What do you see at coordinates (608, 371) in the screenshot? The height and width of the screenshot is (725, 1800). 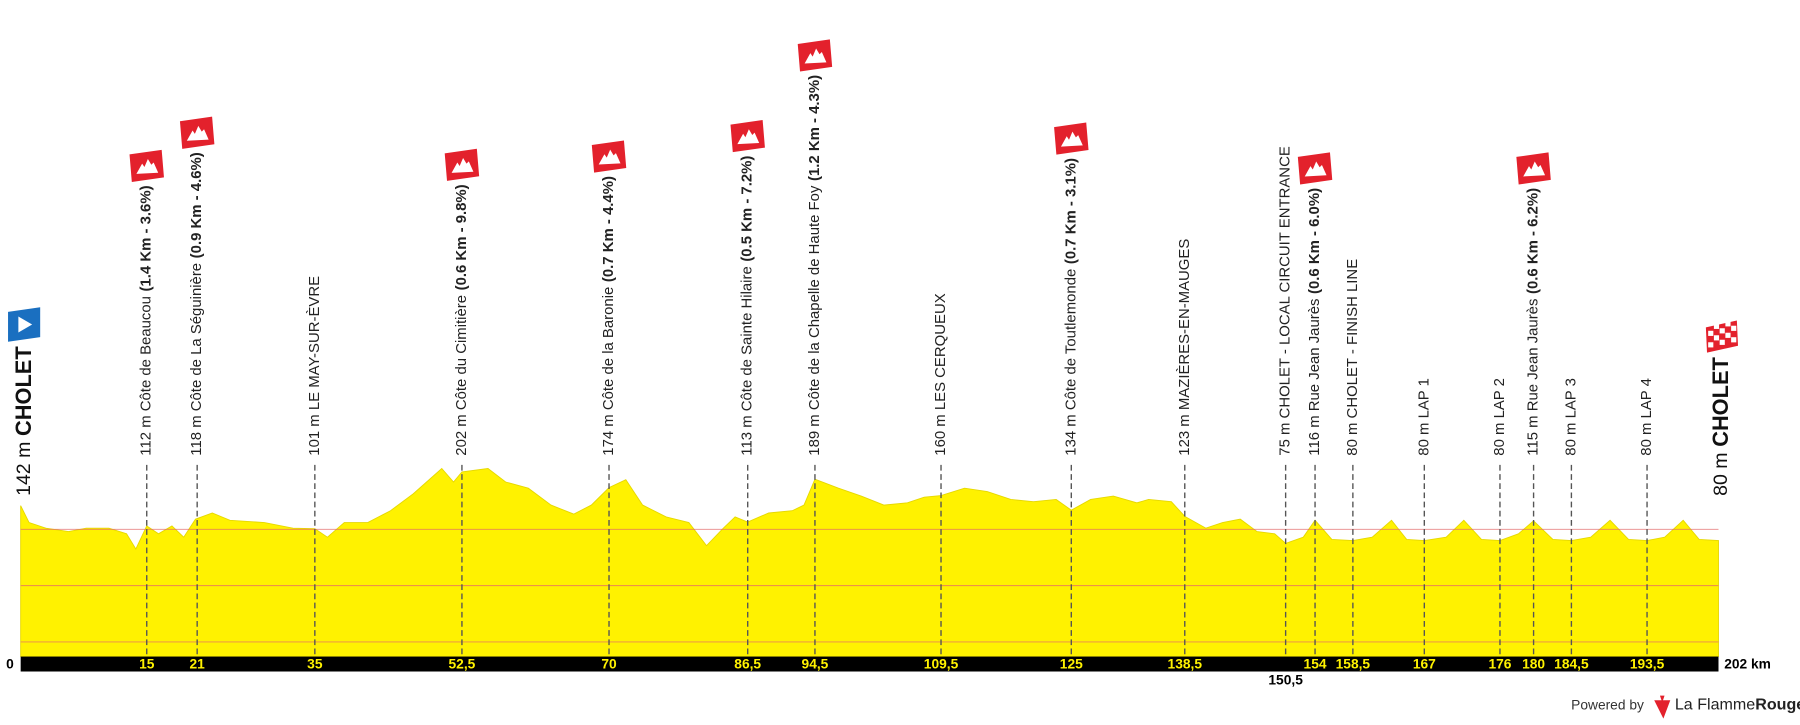 I see `waypoint-name: 174 m Côte de la Baronie` at bounding box center [608, 371].